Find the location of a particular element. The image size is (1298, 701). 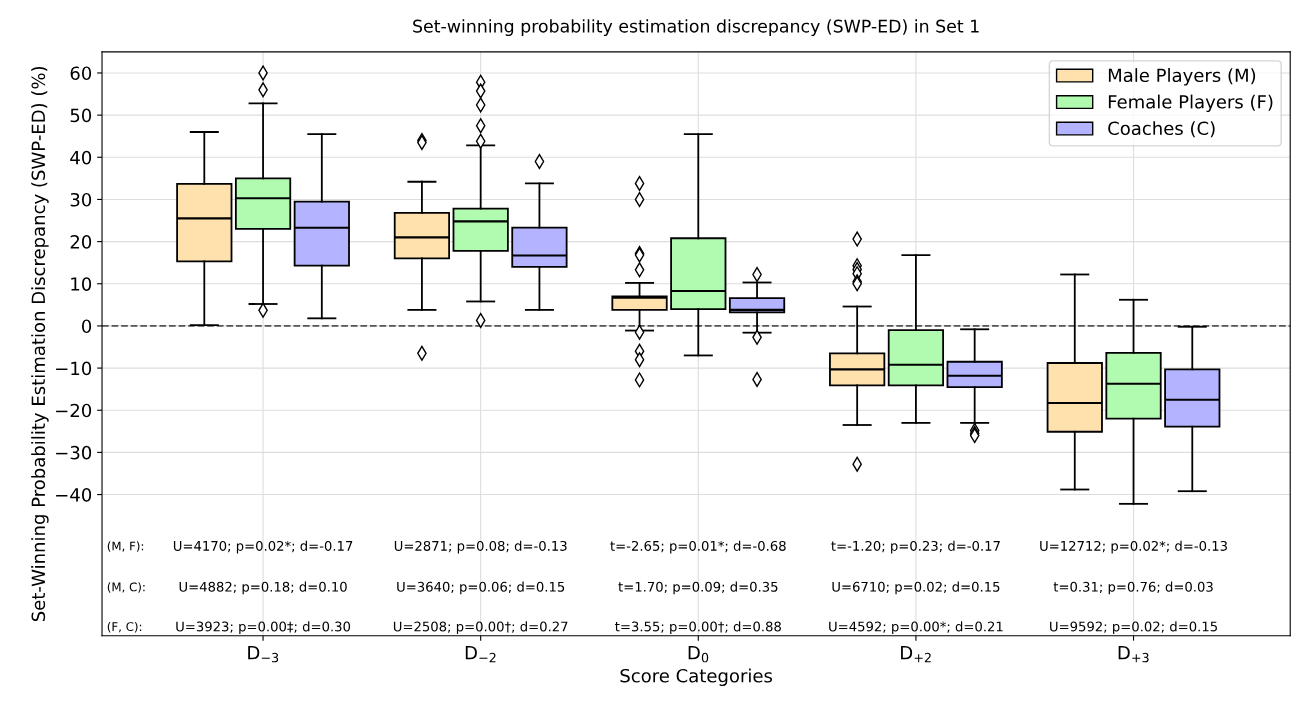

annotation: U=4592; p=0.00*; d=0.21 is located at coordinates (916, 628).